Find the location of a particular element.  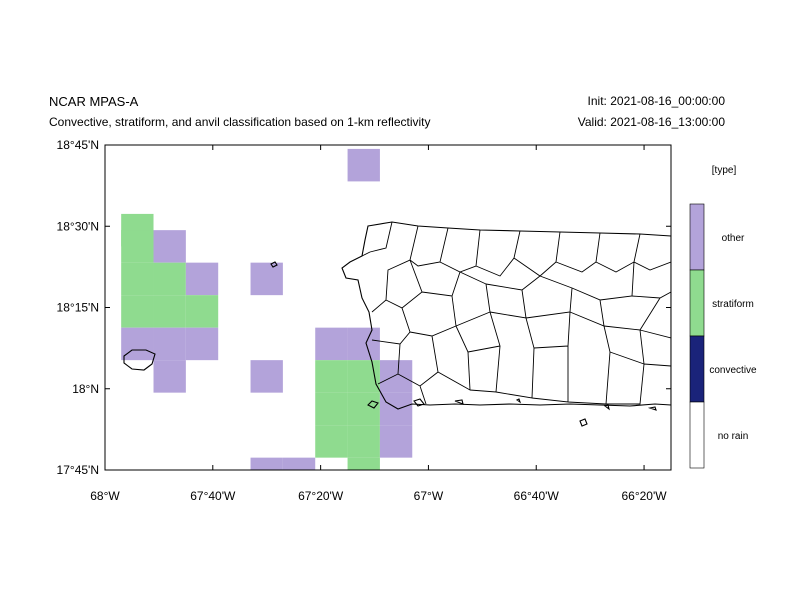

puerto-rico-coastline is located at coordinates (506, 315).